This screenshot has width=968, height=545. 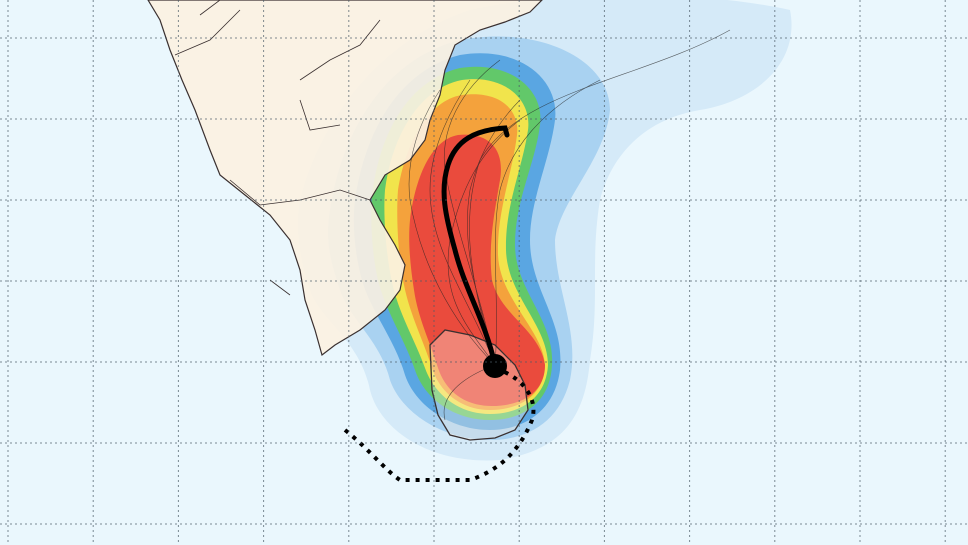 What do you see at coordinates (475, 246) in the screenshot?
I see `mean-track` at bounding box center [475, 246].